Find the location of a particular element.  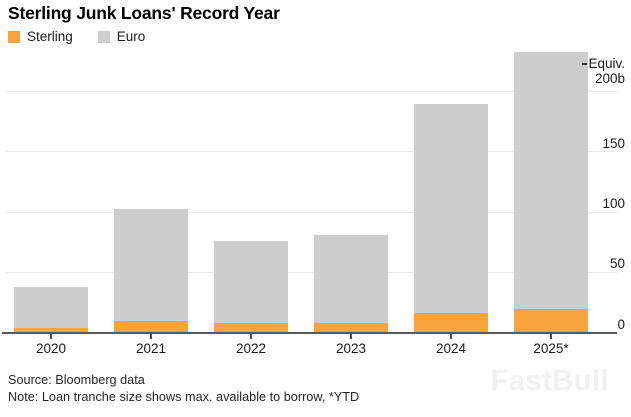

legend-item-euro: Euro is located at coordinates (121, 36).